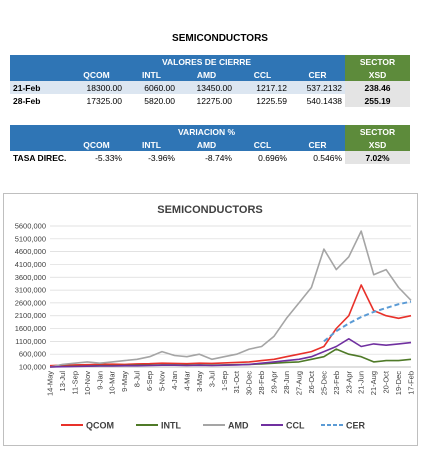  What do you see at coordinates (311, 381) in the screenshot?
I see `x-tick-label: 26-Oct` at bounding box center [311, 381].